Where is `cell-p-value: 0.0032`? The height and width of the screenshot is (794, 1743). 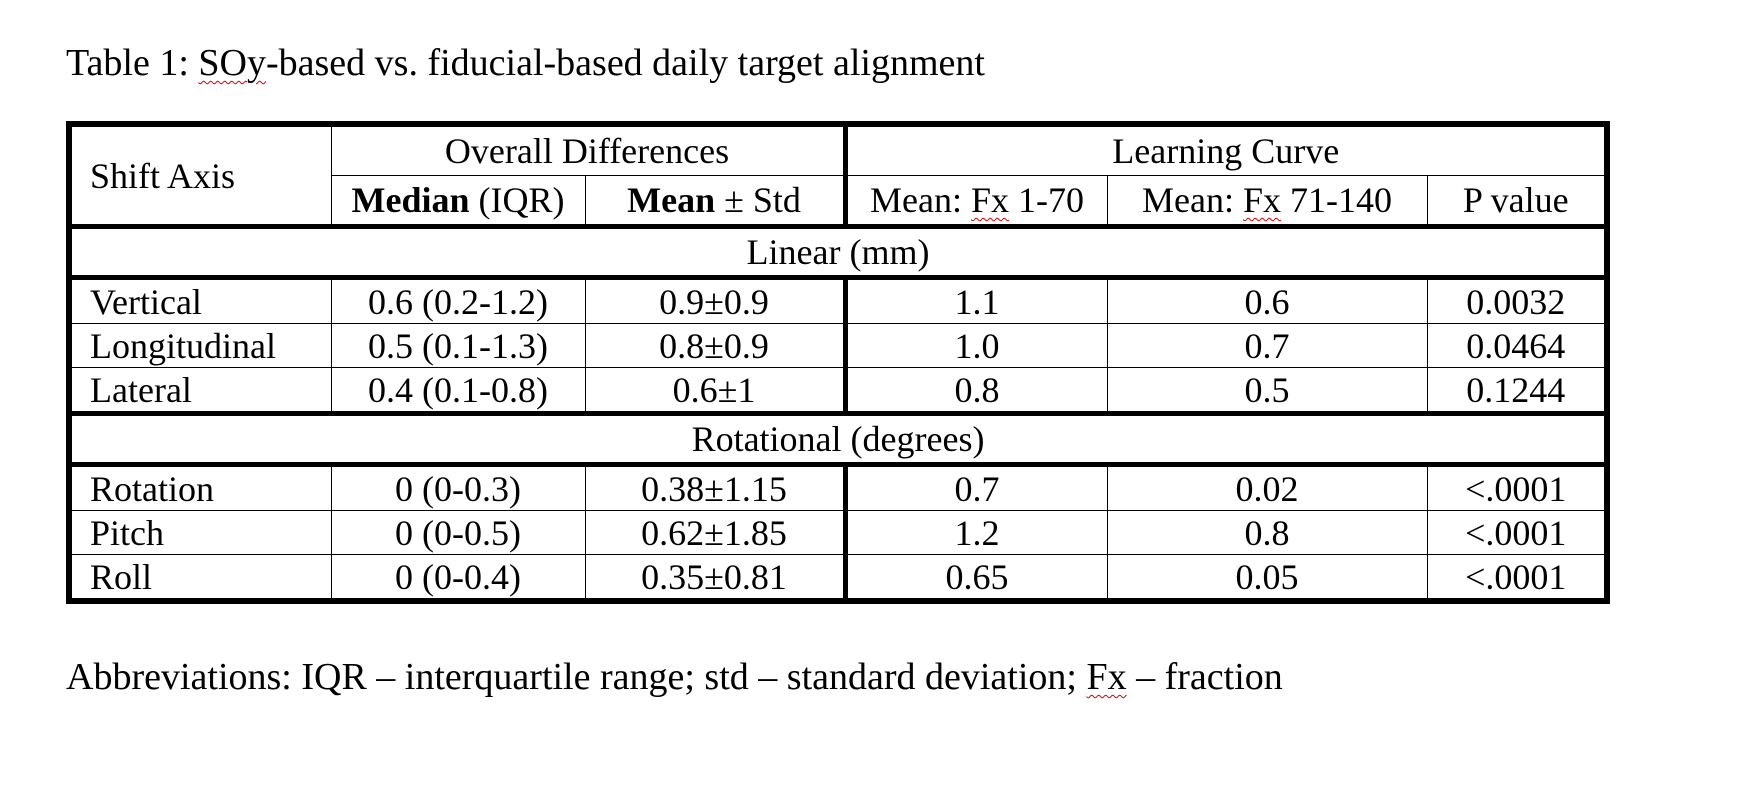
cell-p-value: 0.0032 is located at coordinates (1517, 300).